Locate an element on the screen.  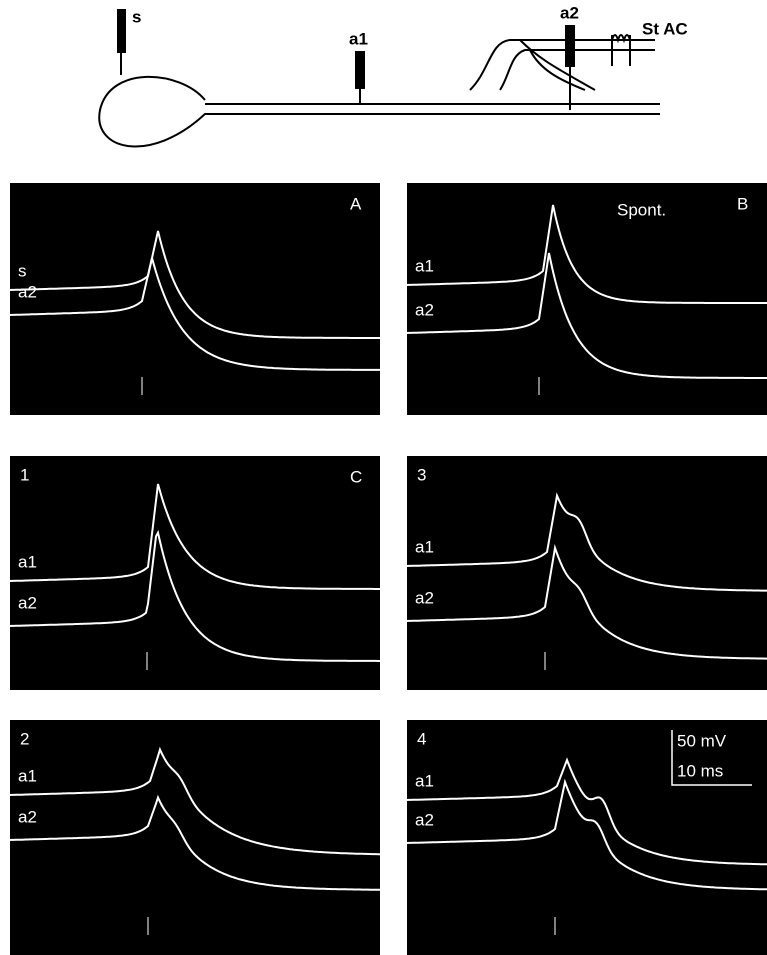
panel: a1 a2 2 is located at coordinates (194, 837).